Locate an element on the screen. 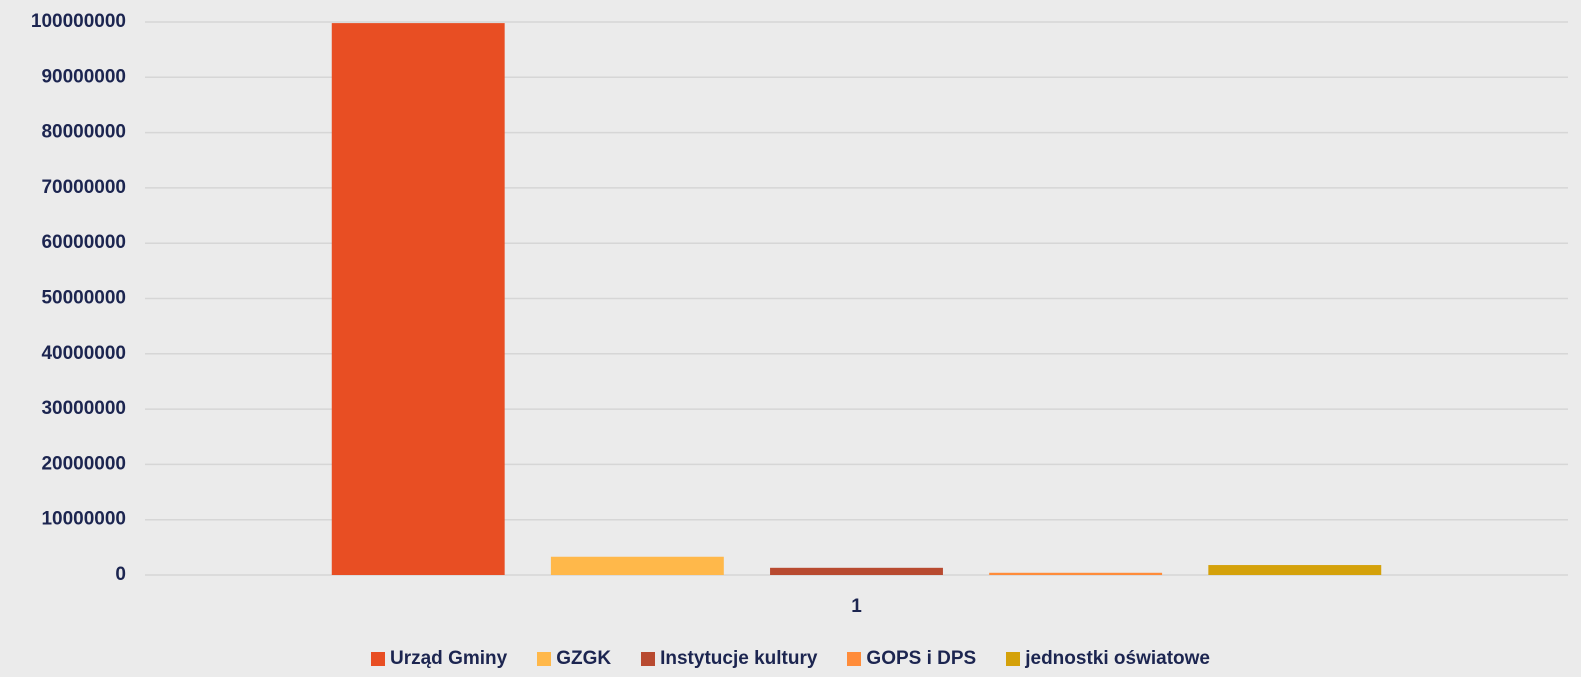 The image size is (1581, 677). legend-label: Urząd Gminy is located at coordinates (449, 658).